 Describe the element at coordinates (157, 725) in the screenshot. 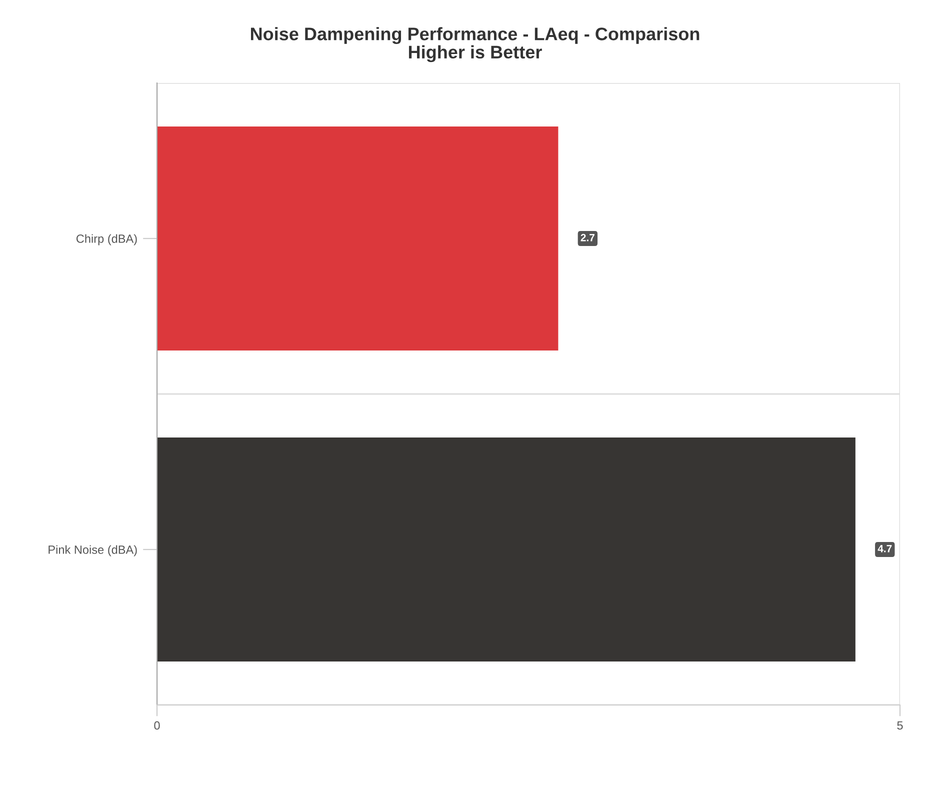

I see `x-tick-label: 0` at that location.